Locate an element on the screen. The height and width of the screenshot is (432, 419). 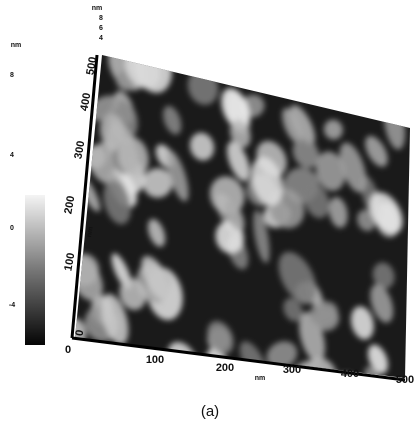
y-tick-label: 0 is located at coordinates (79, 333).